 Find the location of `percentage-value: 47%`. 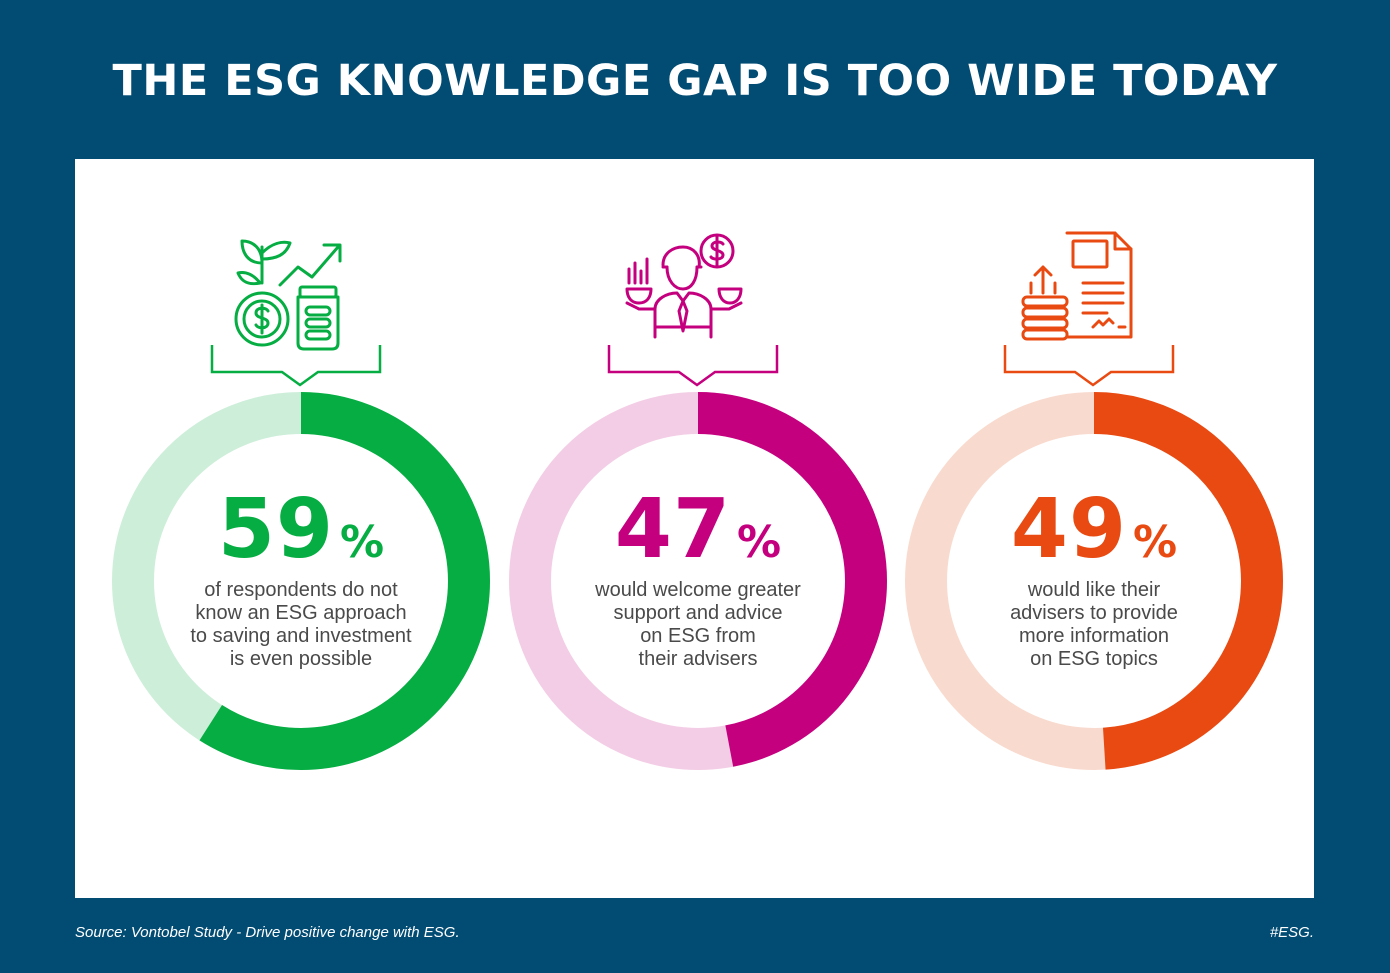

percentage-value: 47% is located at coordinates (698, 530).